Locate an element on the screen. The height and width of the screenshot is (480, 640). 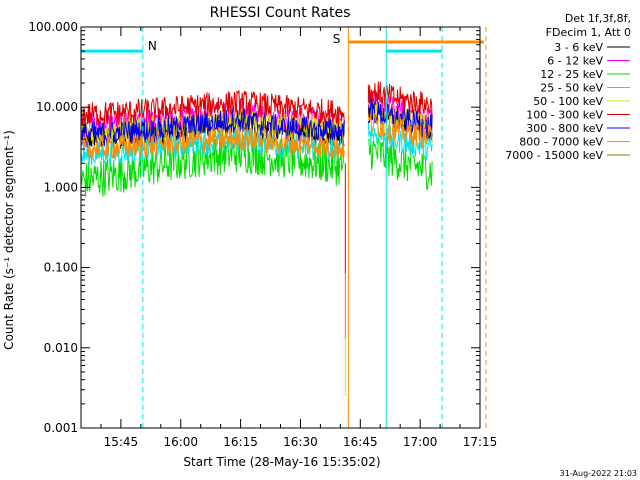
y-tick-label: 100.000 is located at coordinates (53, 27).